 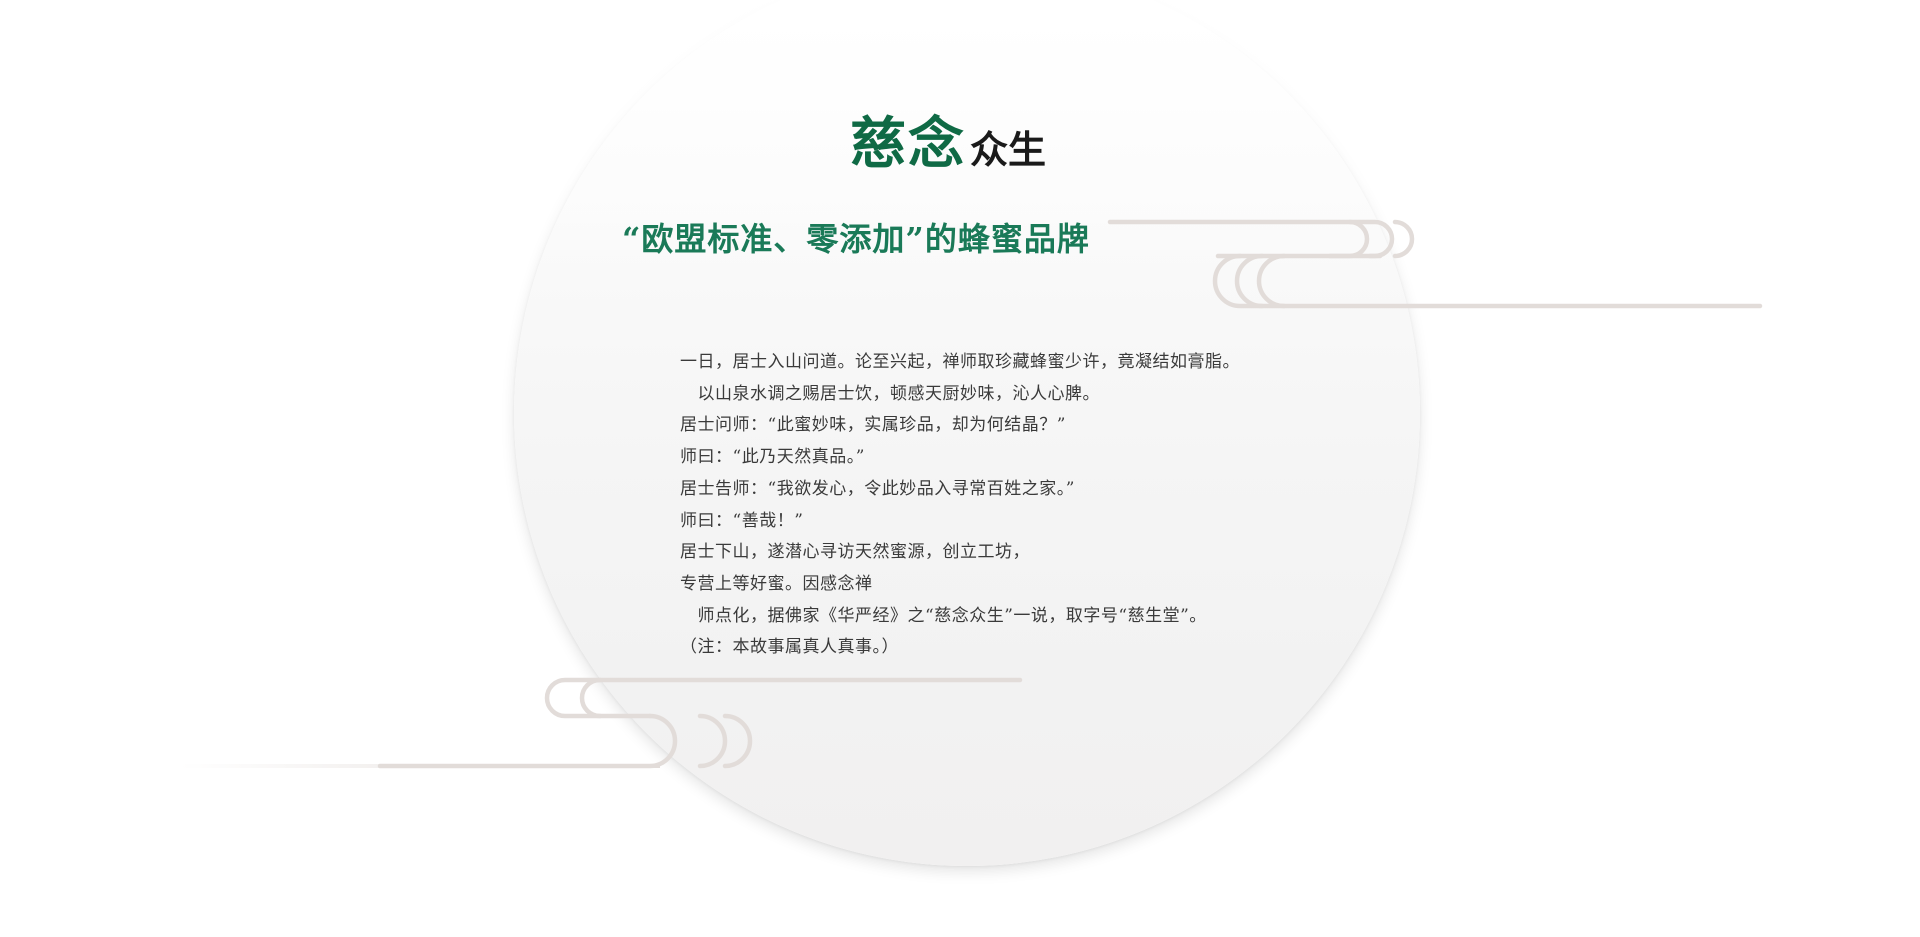 What do you see at coordinates (742, 520) in the screenshot?
I see `story-line: 师曰：“善哉！”` at bounding box center [742, 520].